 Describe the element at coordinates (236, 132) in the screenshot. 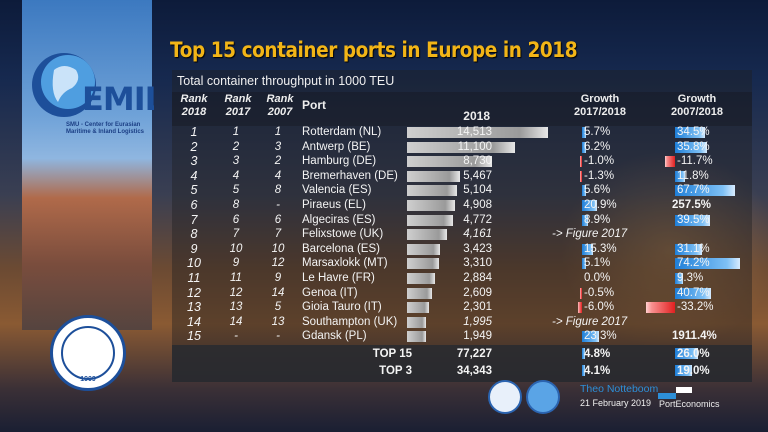

I see `rank-2017: 1` at that location.